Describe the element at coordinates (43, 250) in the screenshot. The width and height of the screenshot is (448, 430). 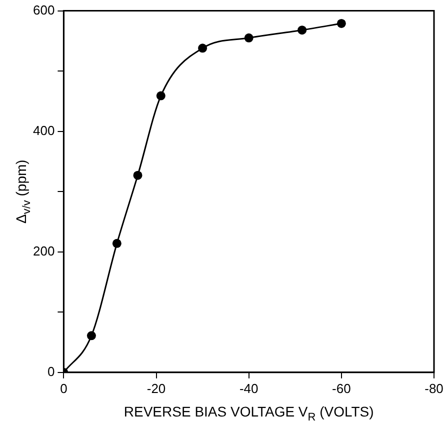
I see `y-tick-label: 200` at that location.